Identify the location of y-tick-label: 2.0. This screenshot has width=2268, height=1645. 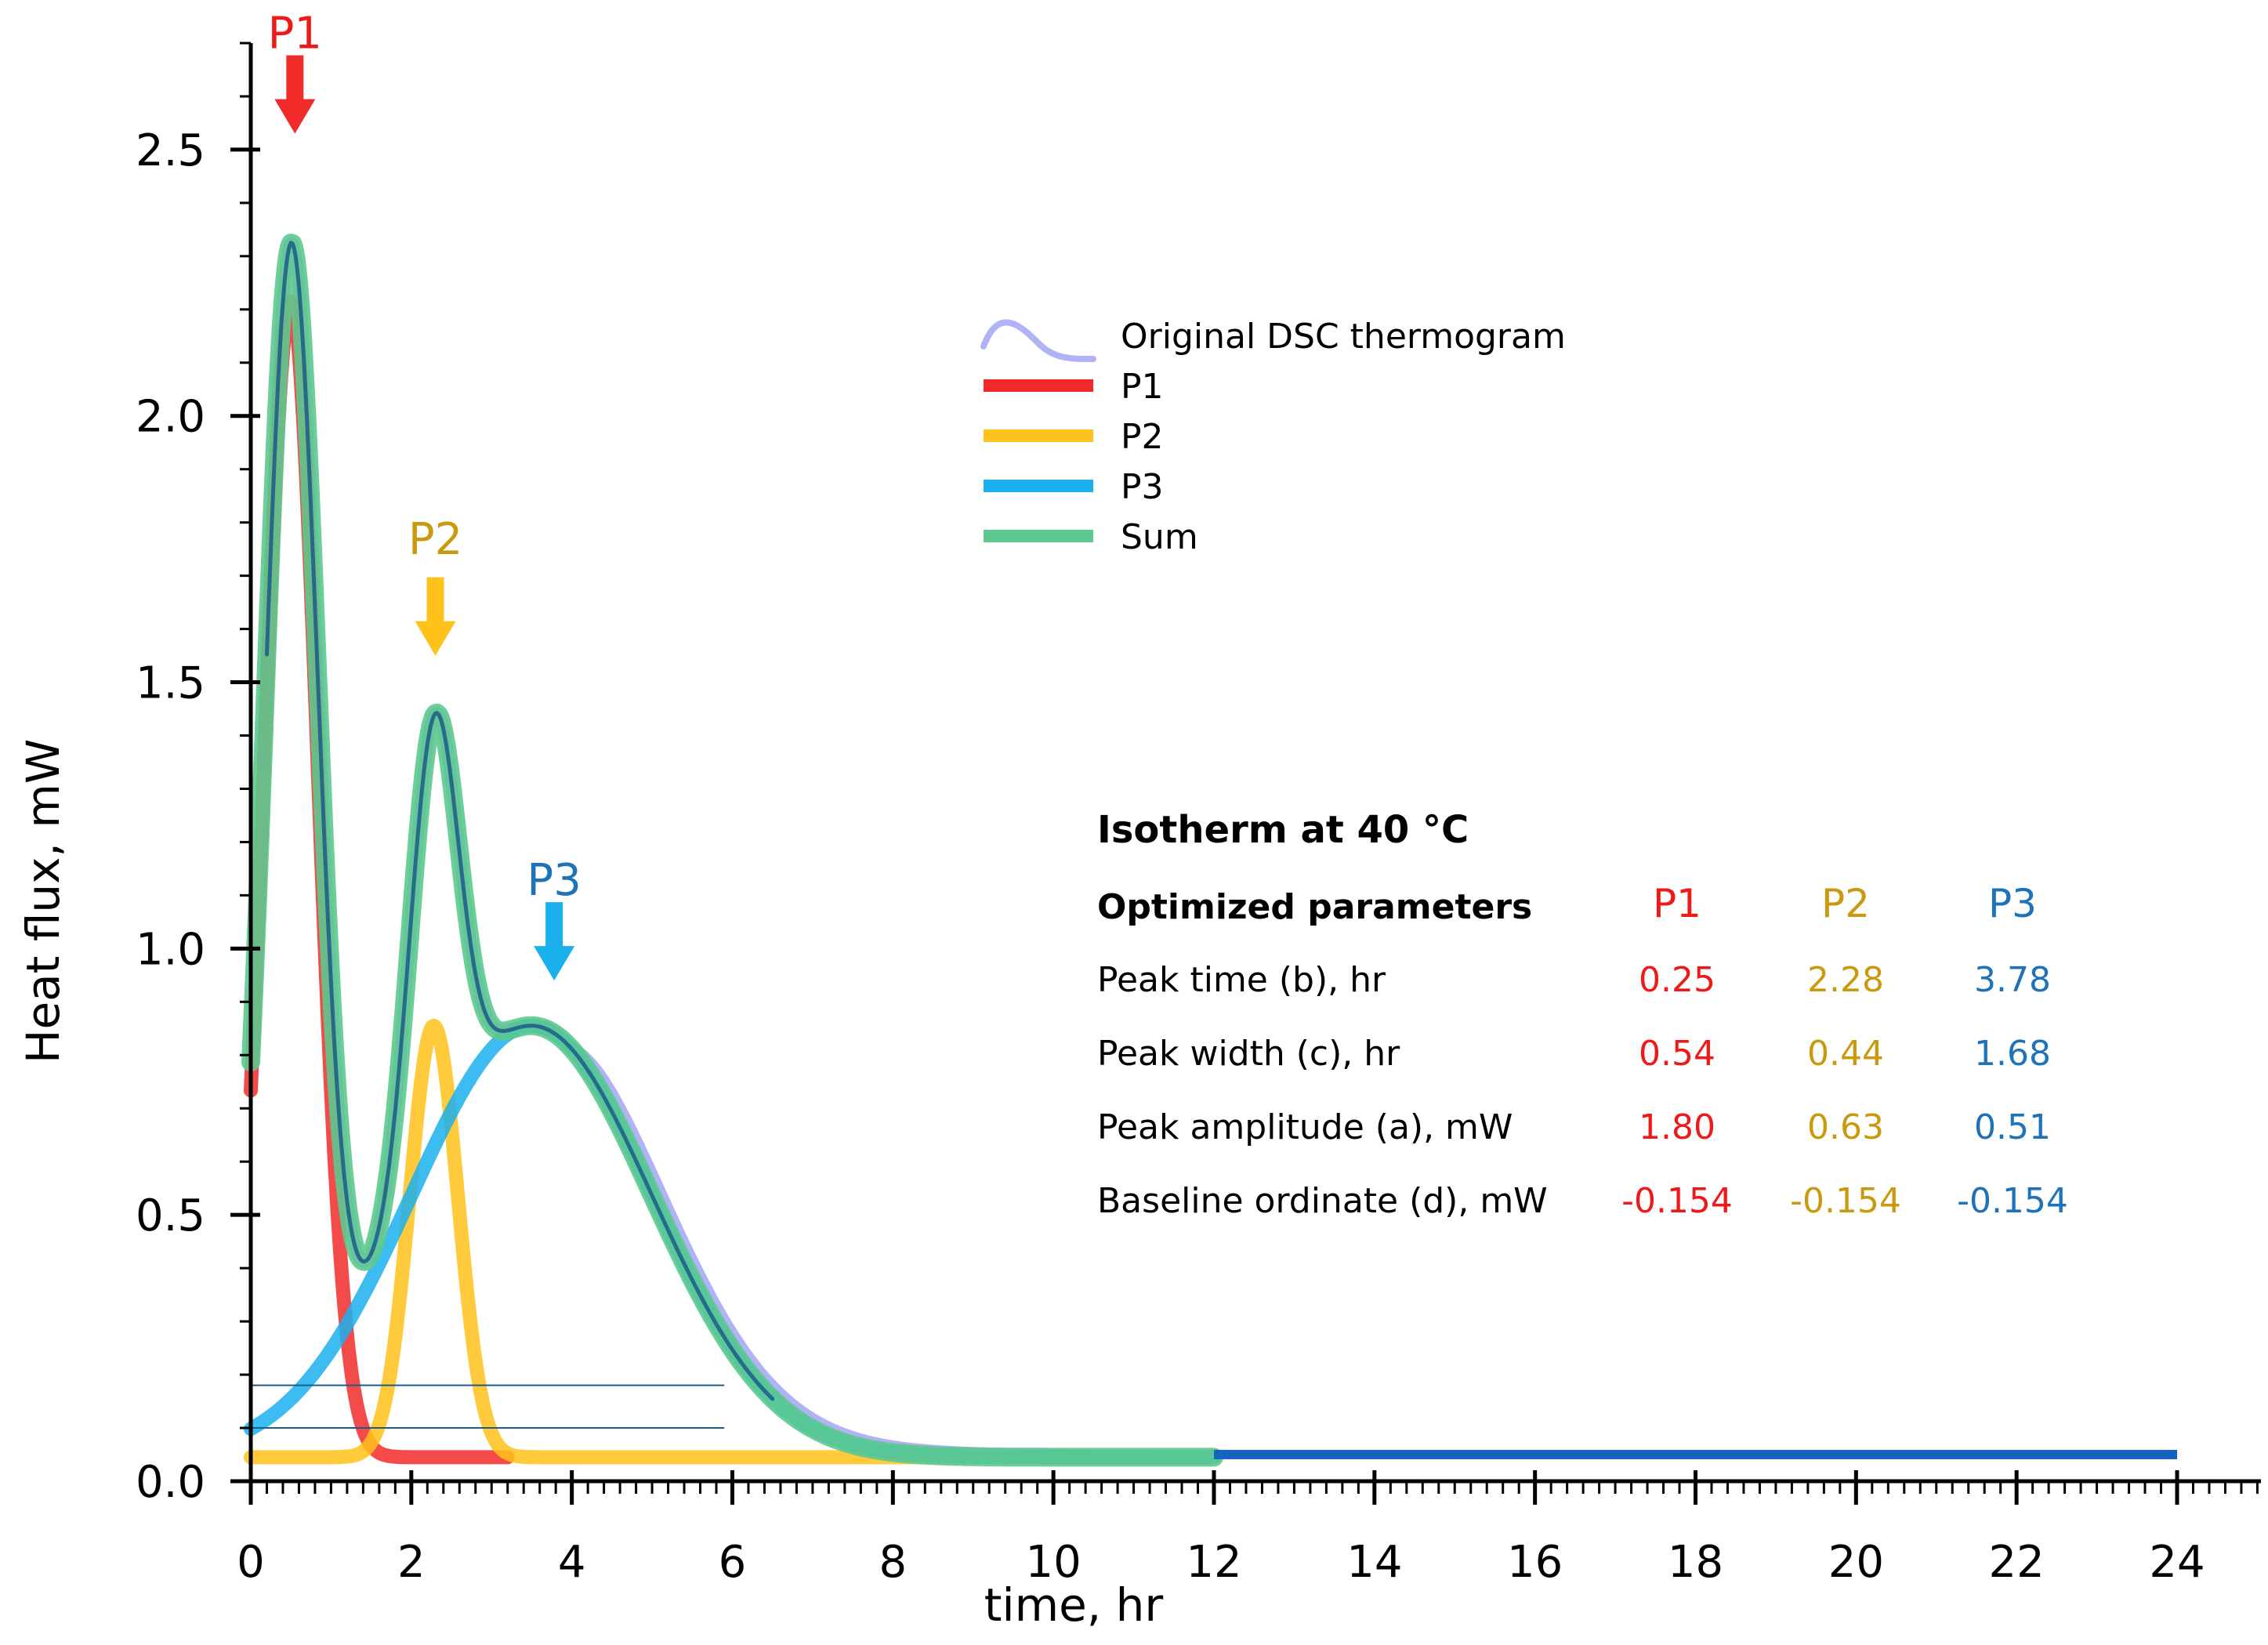
(170, 418).